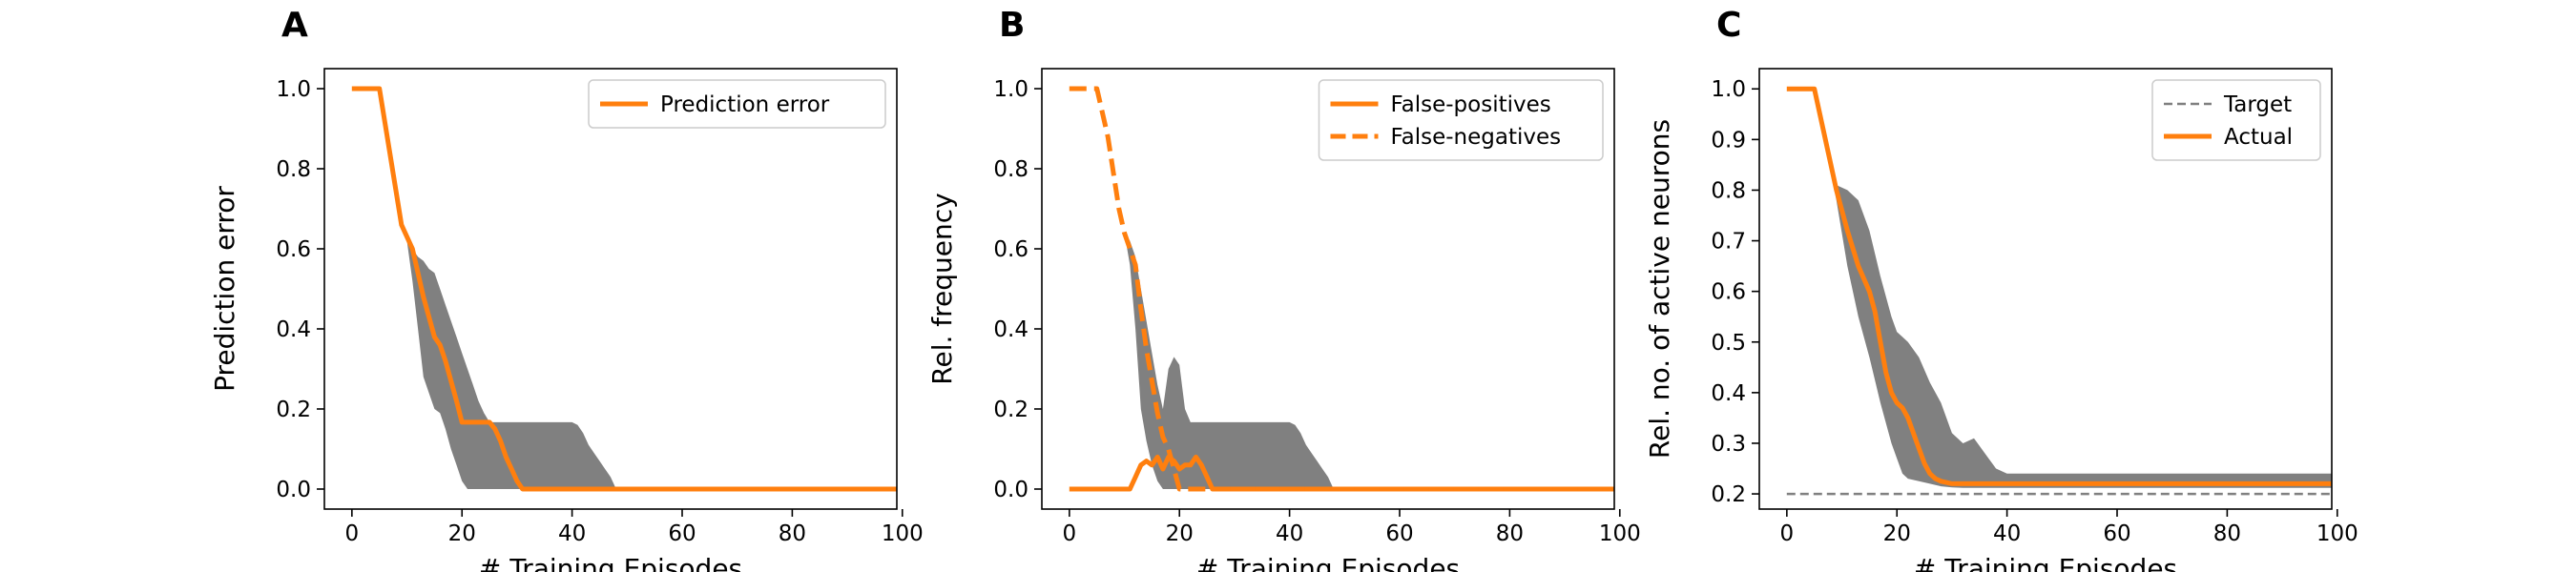 Image resolution: width=2576 pixels, height=572 pixels. What do you see at coordinates (1476, 137) in the screenshot?
I see `legend-label: False-negatives` at bounding box center [1476, 137].